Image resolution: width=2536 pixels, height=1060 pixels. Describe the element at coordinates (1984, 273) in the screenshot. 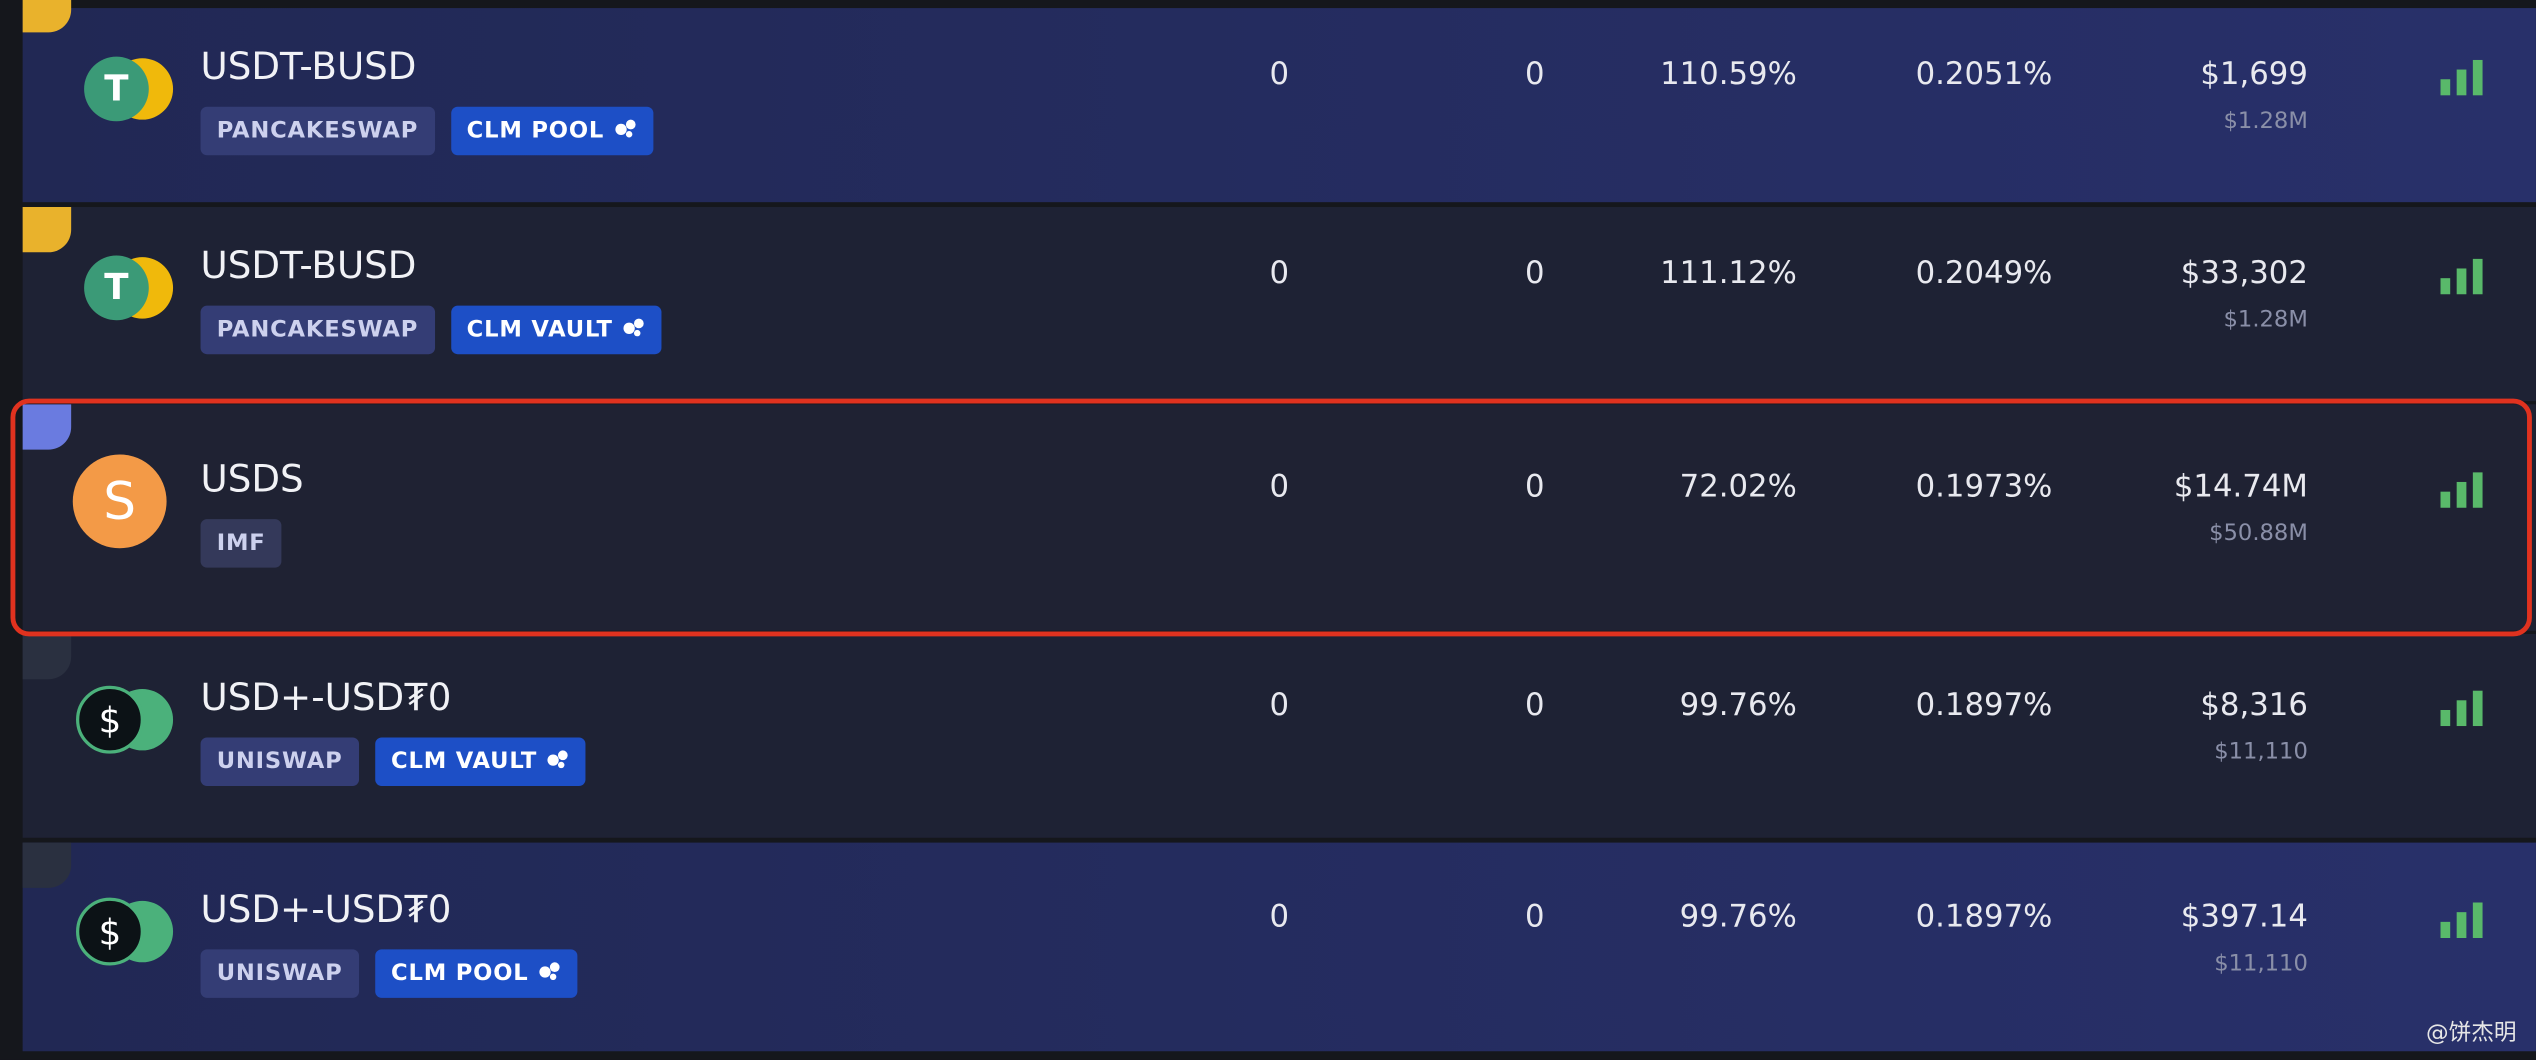

I see `daily-rate: 0.2049%` at that location.